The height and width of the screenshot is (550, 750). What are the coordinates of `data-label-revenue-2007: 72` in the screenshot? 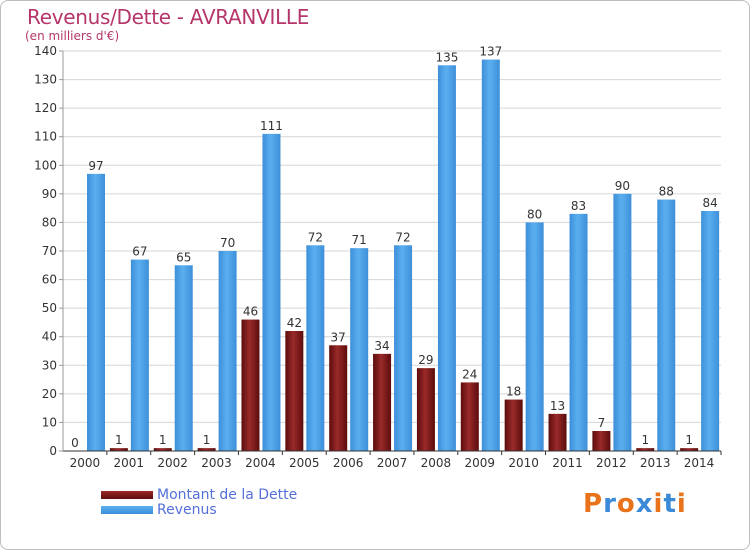 It's located at (402, 237).